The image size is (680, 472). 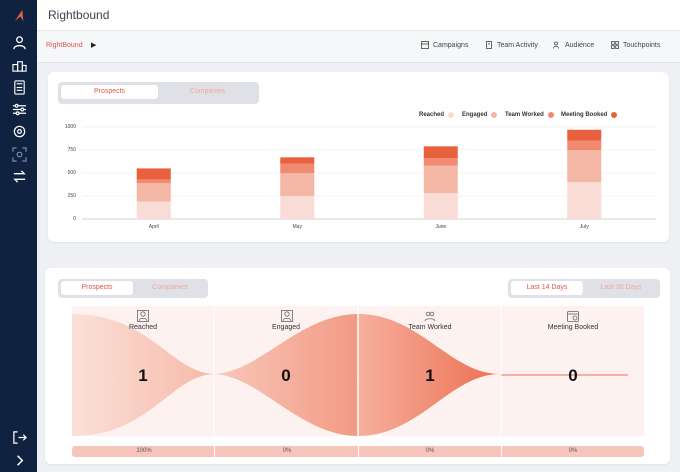 I want to click on funnel-tab-companies: Companies, so click(x=170, y=287).